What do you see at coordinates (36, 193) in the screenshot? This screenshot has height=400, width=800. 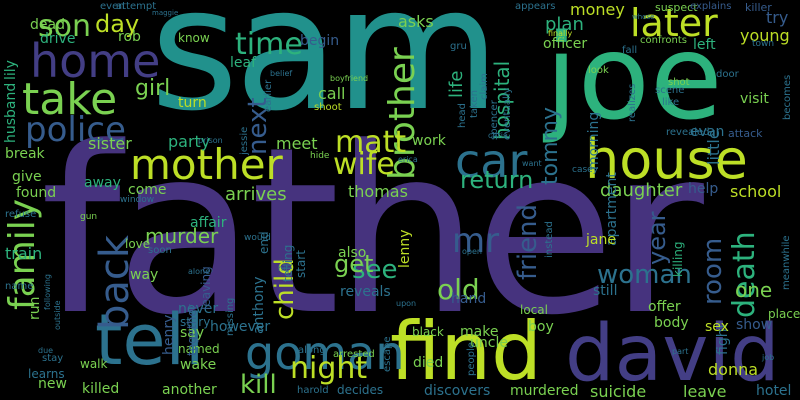 I see `word: found` at bounding box center [36, 193].